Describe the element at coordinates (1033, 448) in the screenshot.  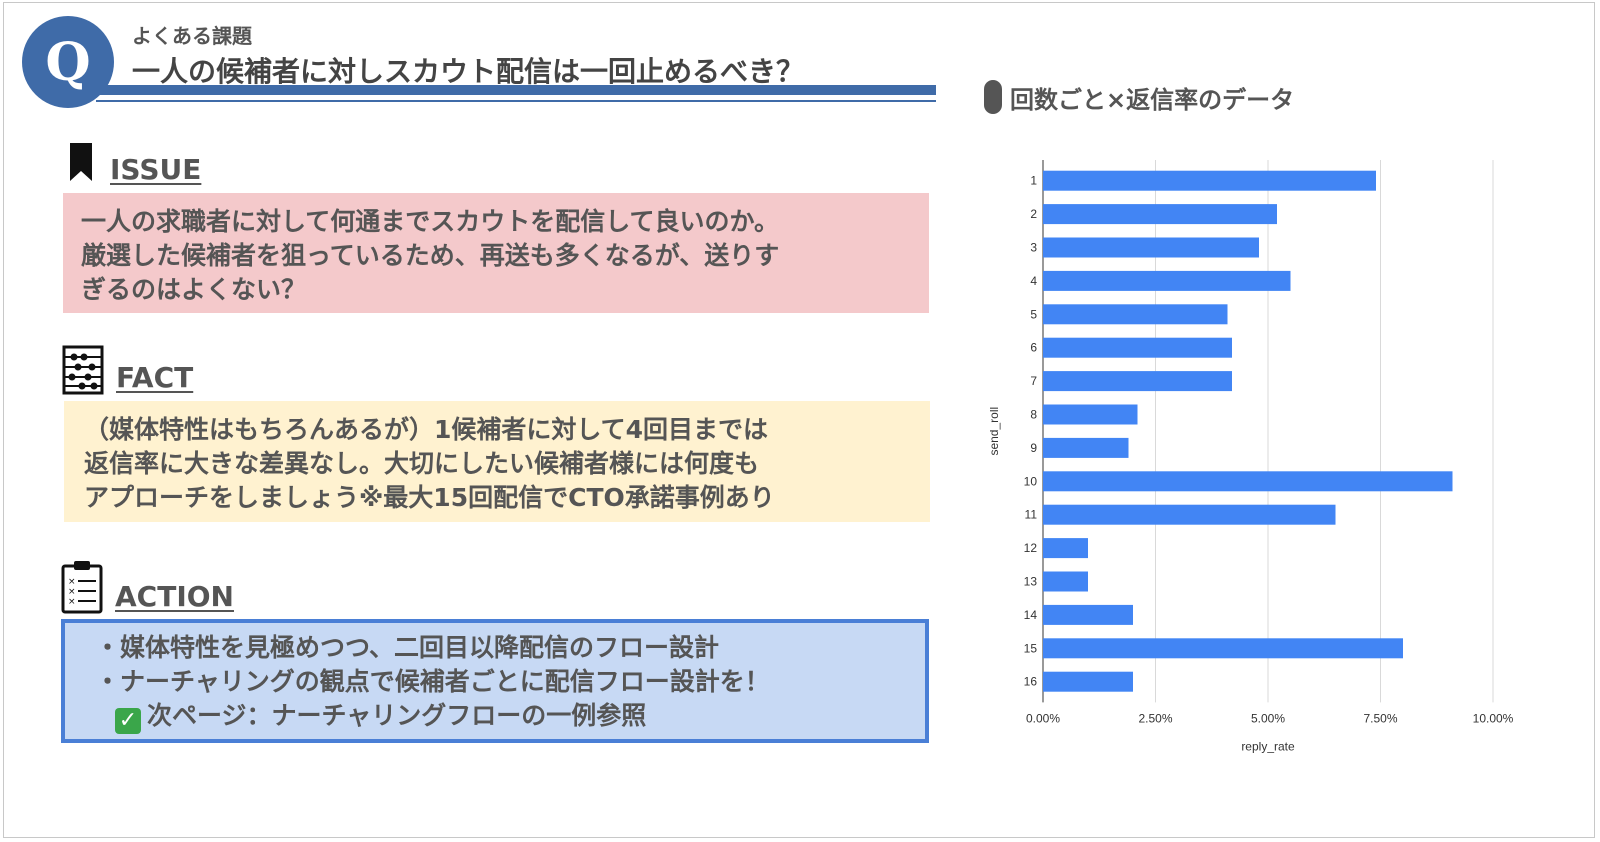
I see `y-tick-label: 9` at that location.